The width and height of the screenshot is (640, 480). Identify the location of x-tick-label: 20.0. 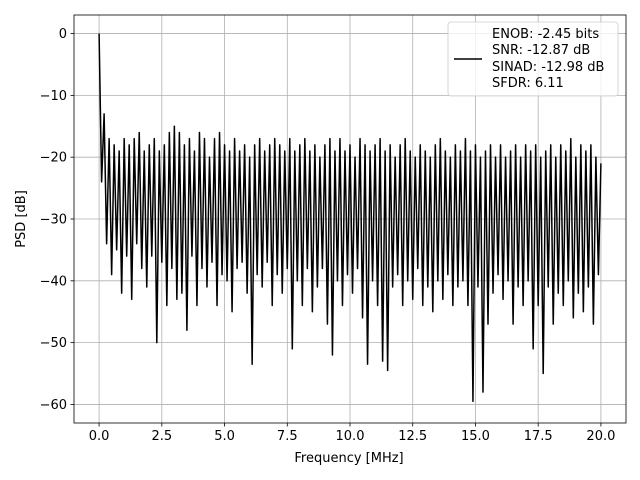
(600, 436).